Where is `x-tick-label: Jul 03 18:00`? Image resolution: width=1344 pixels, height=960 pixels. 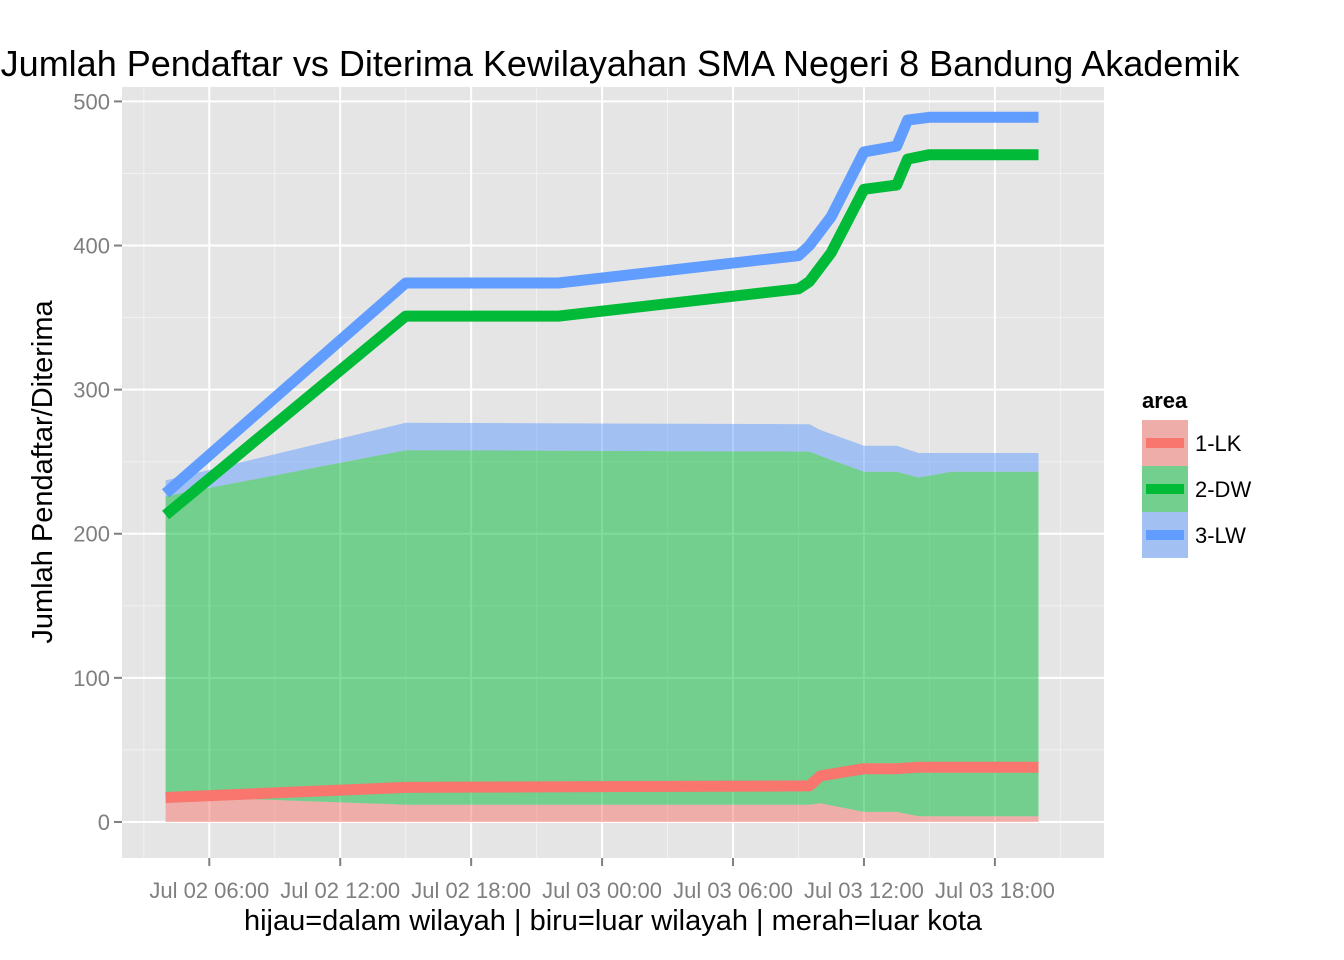
x-tick-label: Jul 03 18:00 is located at coordinates (995, 890).